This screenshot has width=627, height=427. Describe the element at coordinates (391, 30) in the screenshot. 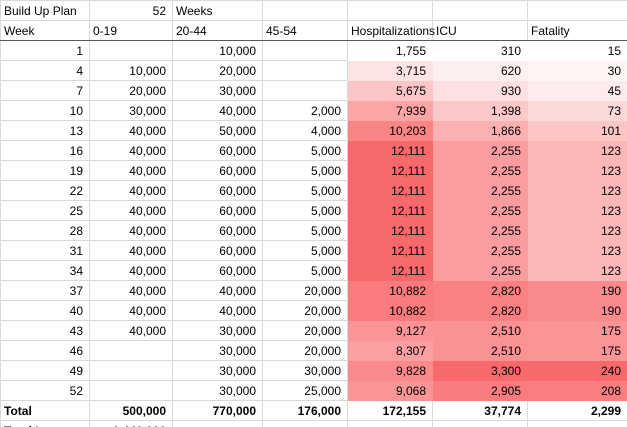

I see `header-hospitalizations: Hospitalizations` at that location.